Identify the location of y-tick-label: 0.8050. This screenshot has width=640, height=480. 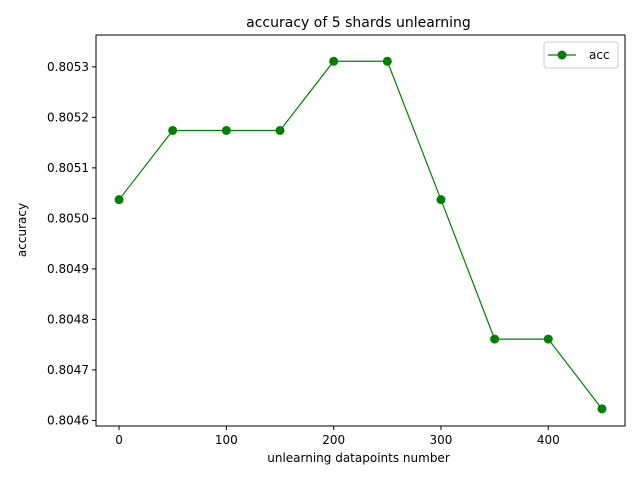
(68, 218).